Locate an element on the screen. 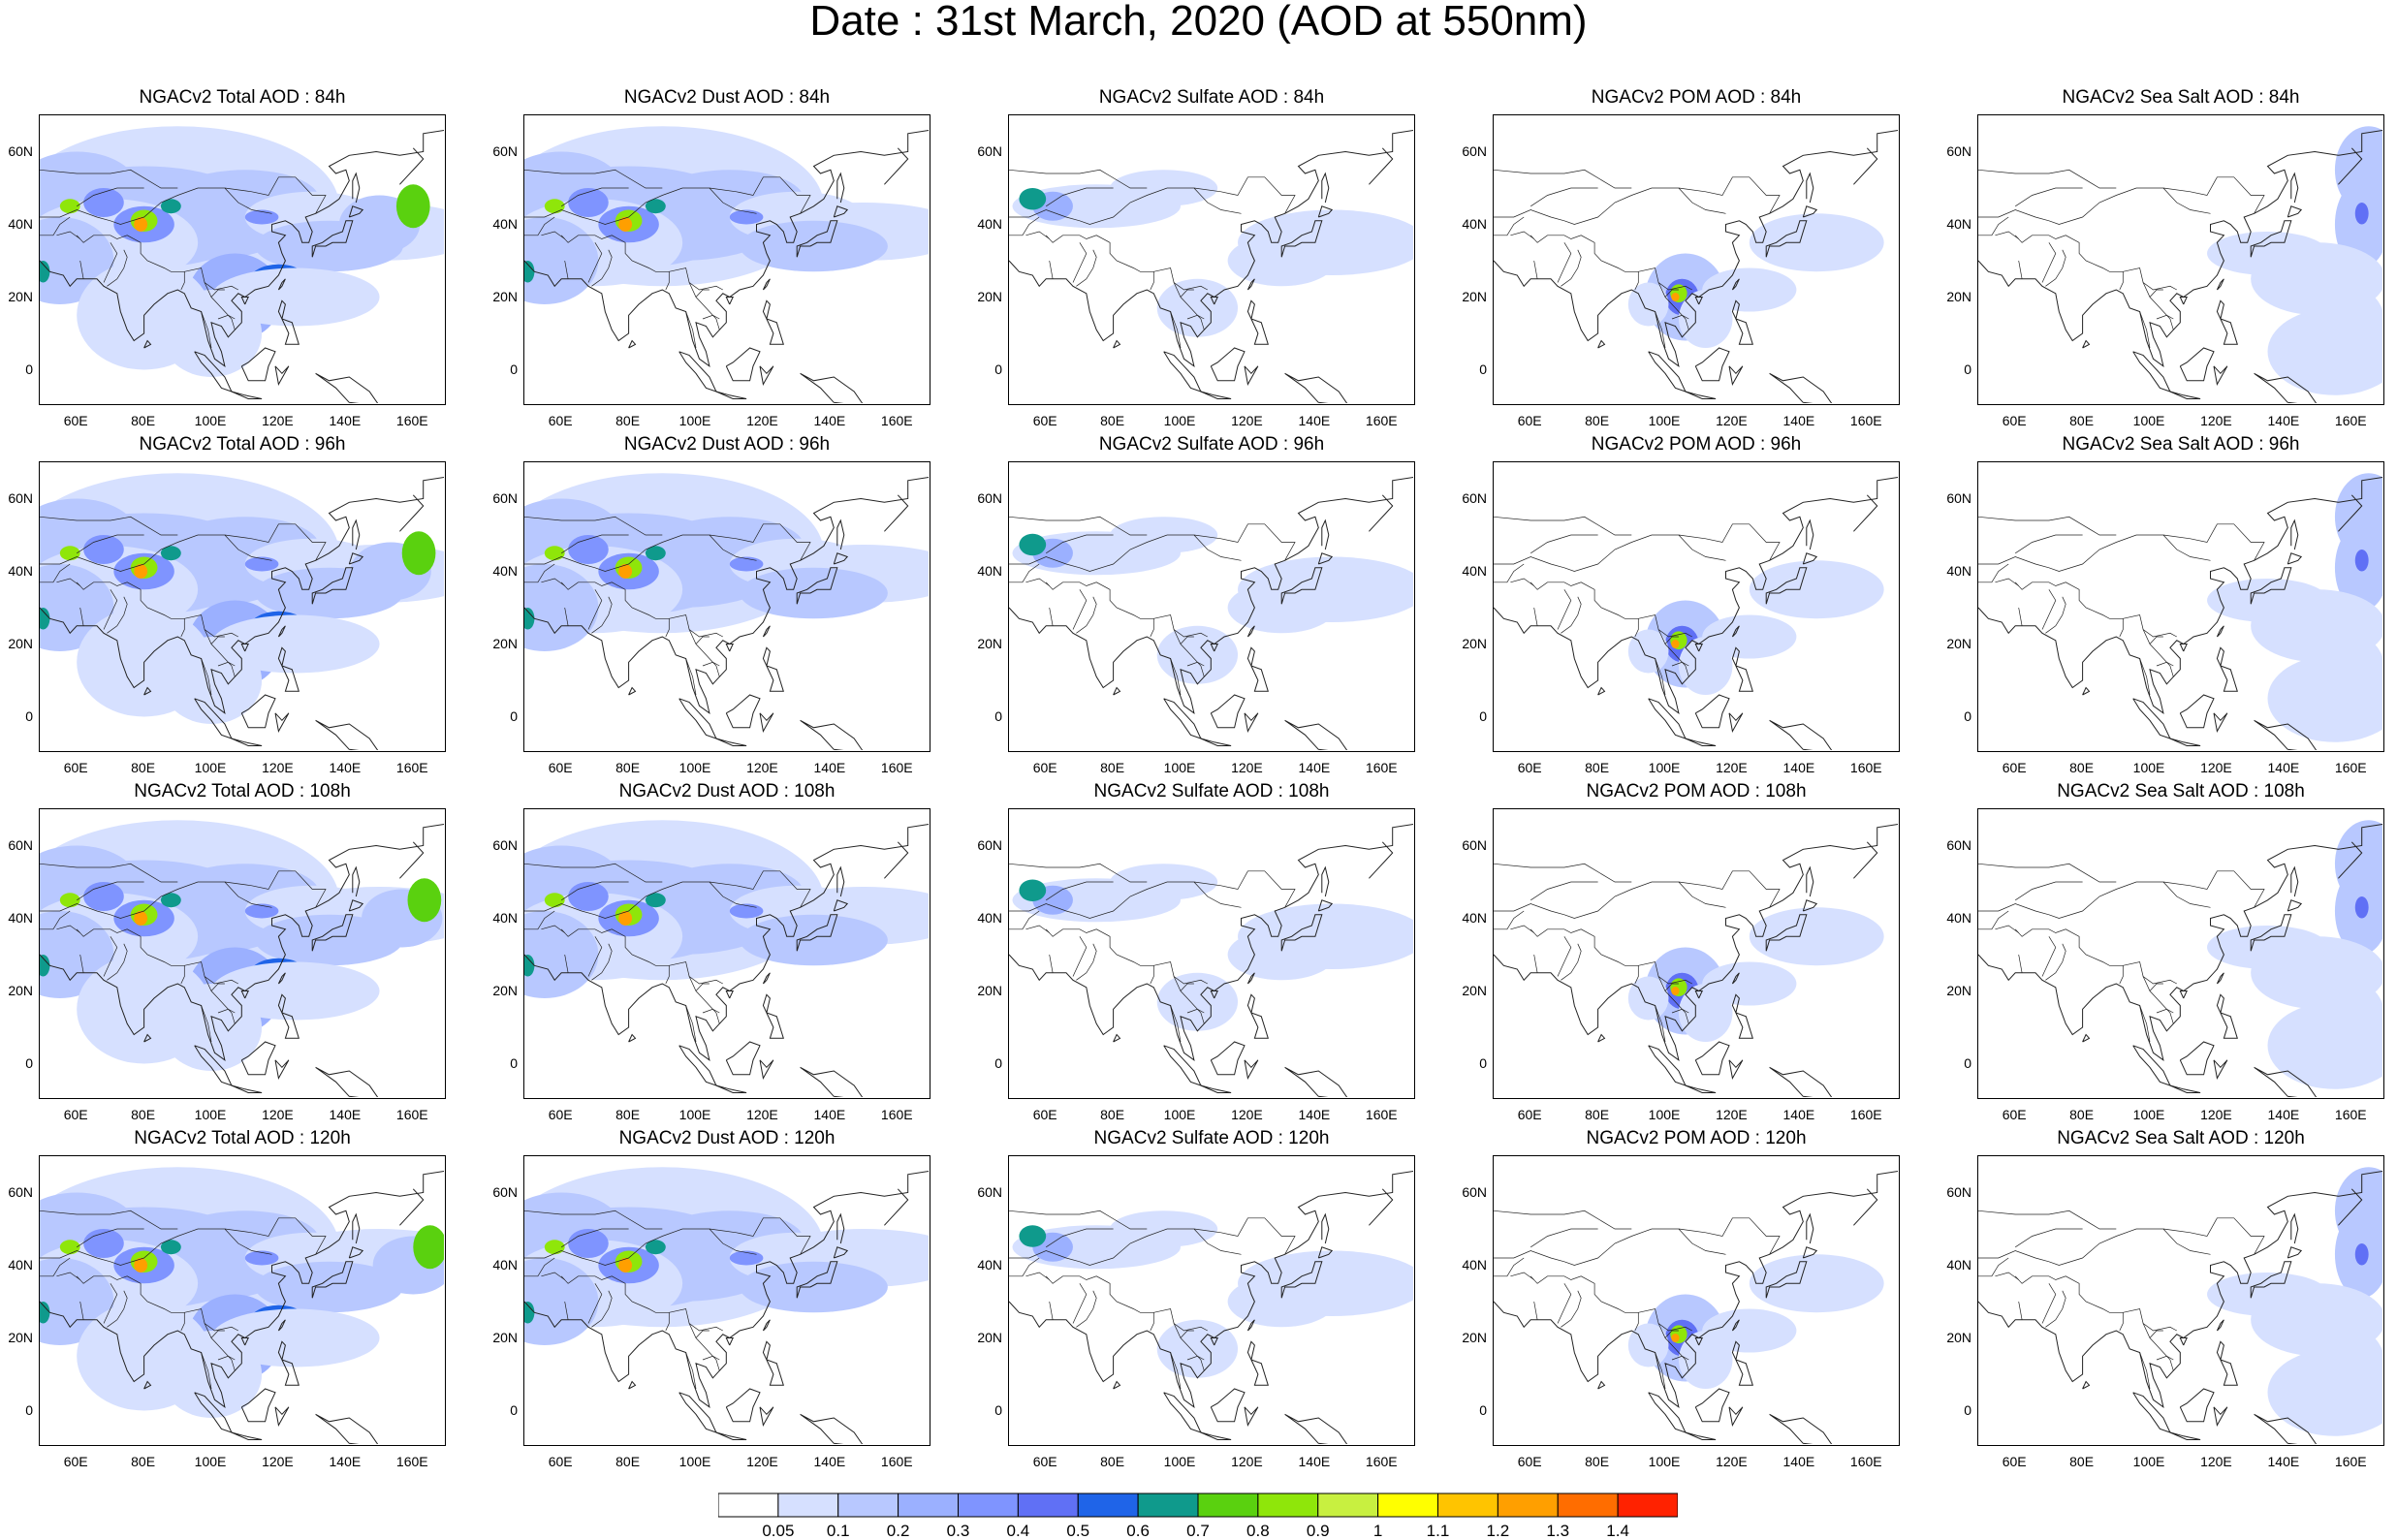 The width and height of the screenshot is (2397, 1540). lon-tick-label: 140E is located at coordinates (2283, 767).